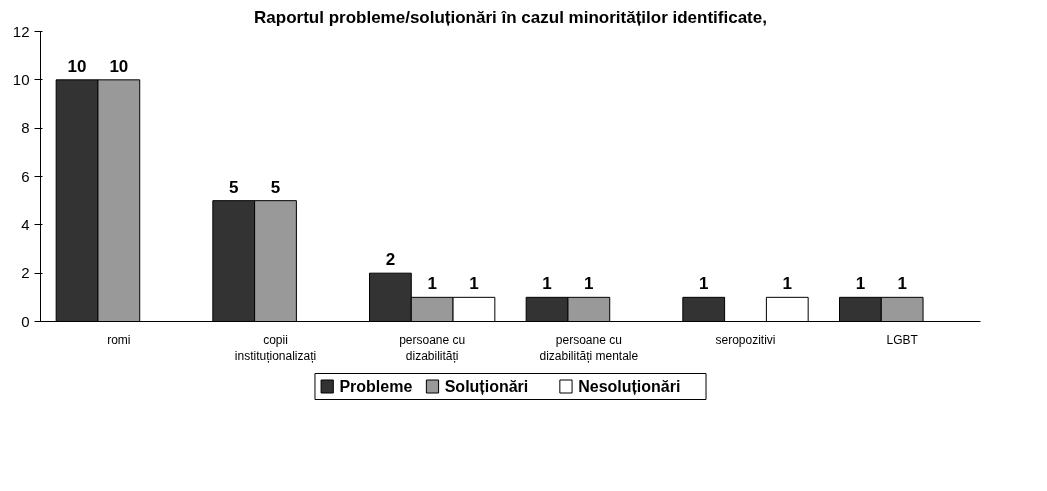 This screenshot has height=491, width=1047. Describe the element at coordinates (25, 273) in the screenshot. I see `y-tick-label: 2` at that location.